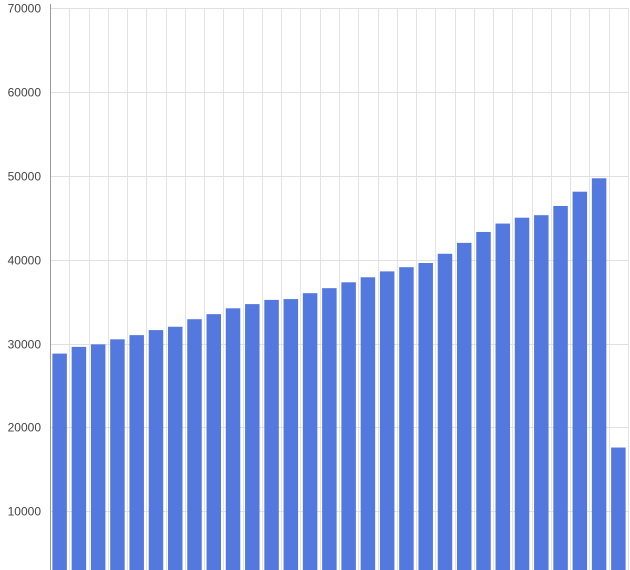 Image resolution: width=630 pixels, height=570 pixels. Describe the element at coordinates (25, 93) in the screenshot. I see `y-tick-label: 60000` at that location.